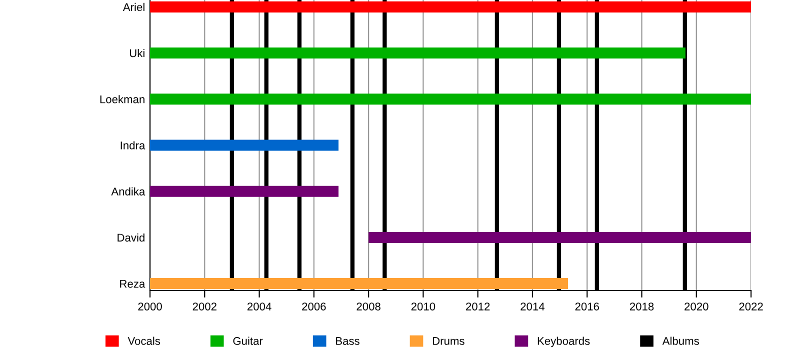 The height and width of the screenshot is (350, 800). What do you see at coordinates (131, 237) in the screenshot?
I see `y-tick-label: David` at bounding box center [131, 237].